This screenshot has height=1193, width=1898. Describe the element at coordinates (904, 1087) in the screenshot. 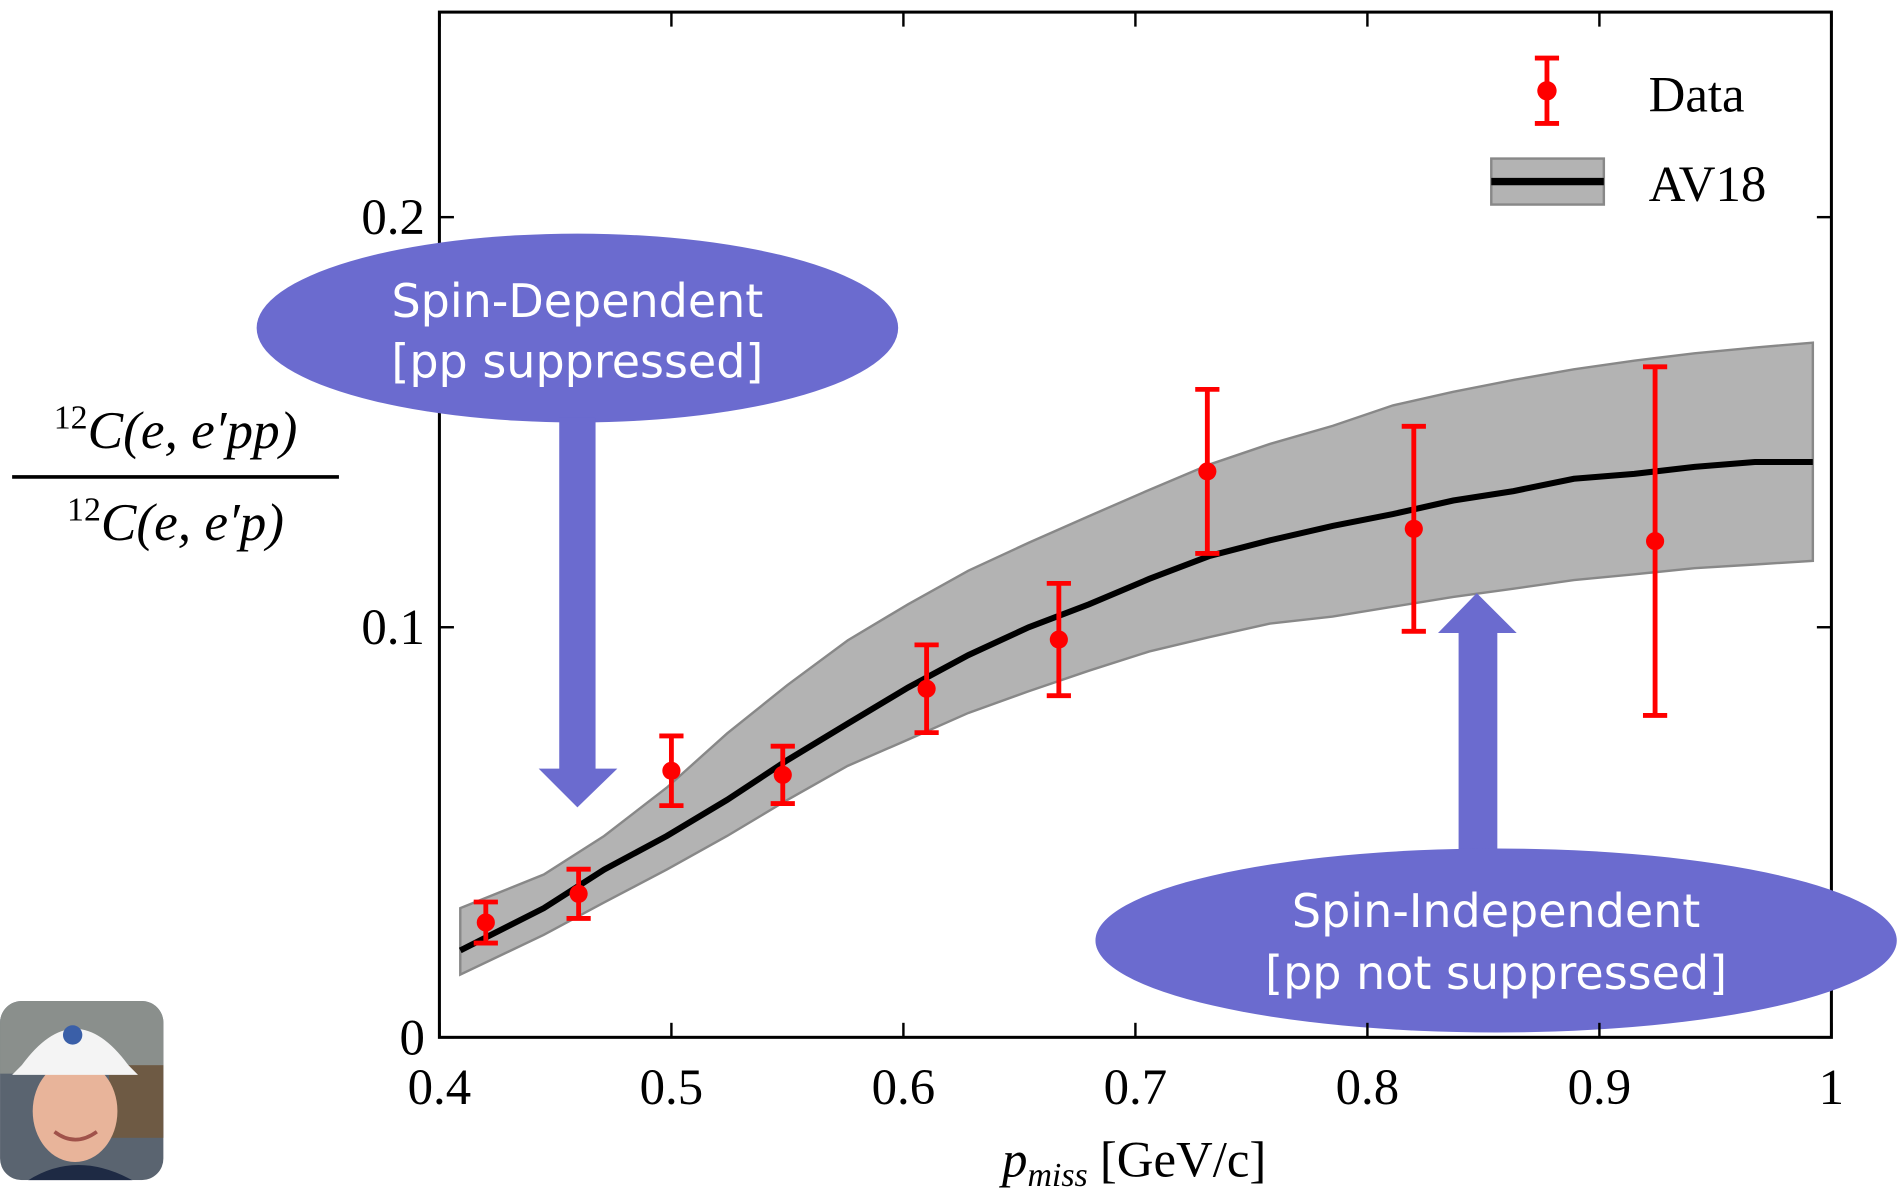

I see `x-tick-label: 0.6` at that location.